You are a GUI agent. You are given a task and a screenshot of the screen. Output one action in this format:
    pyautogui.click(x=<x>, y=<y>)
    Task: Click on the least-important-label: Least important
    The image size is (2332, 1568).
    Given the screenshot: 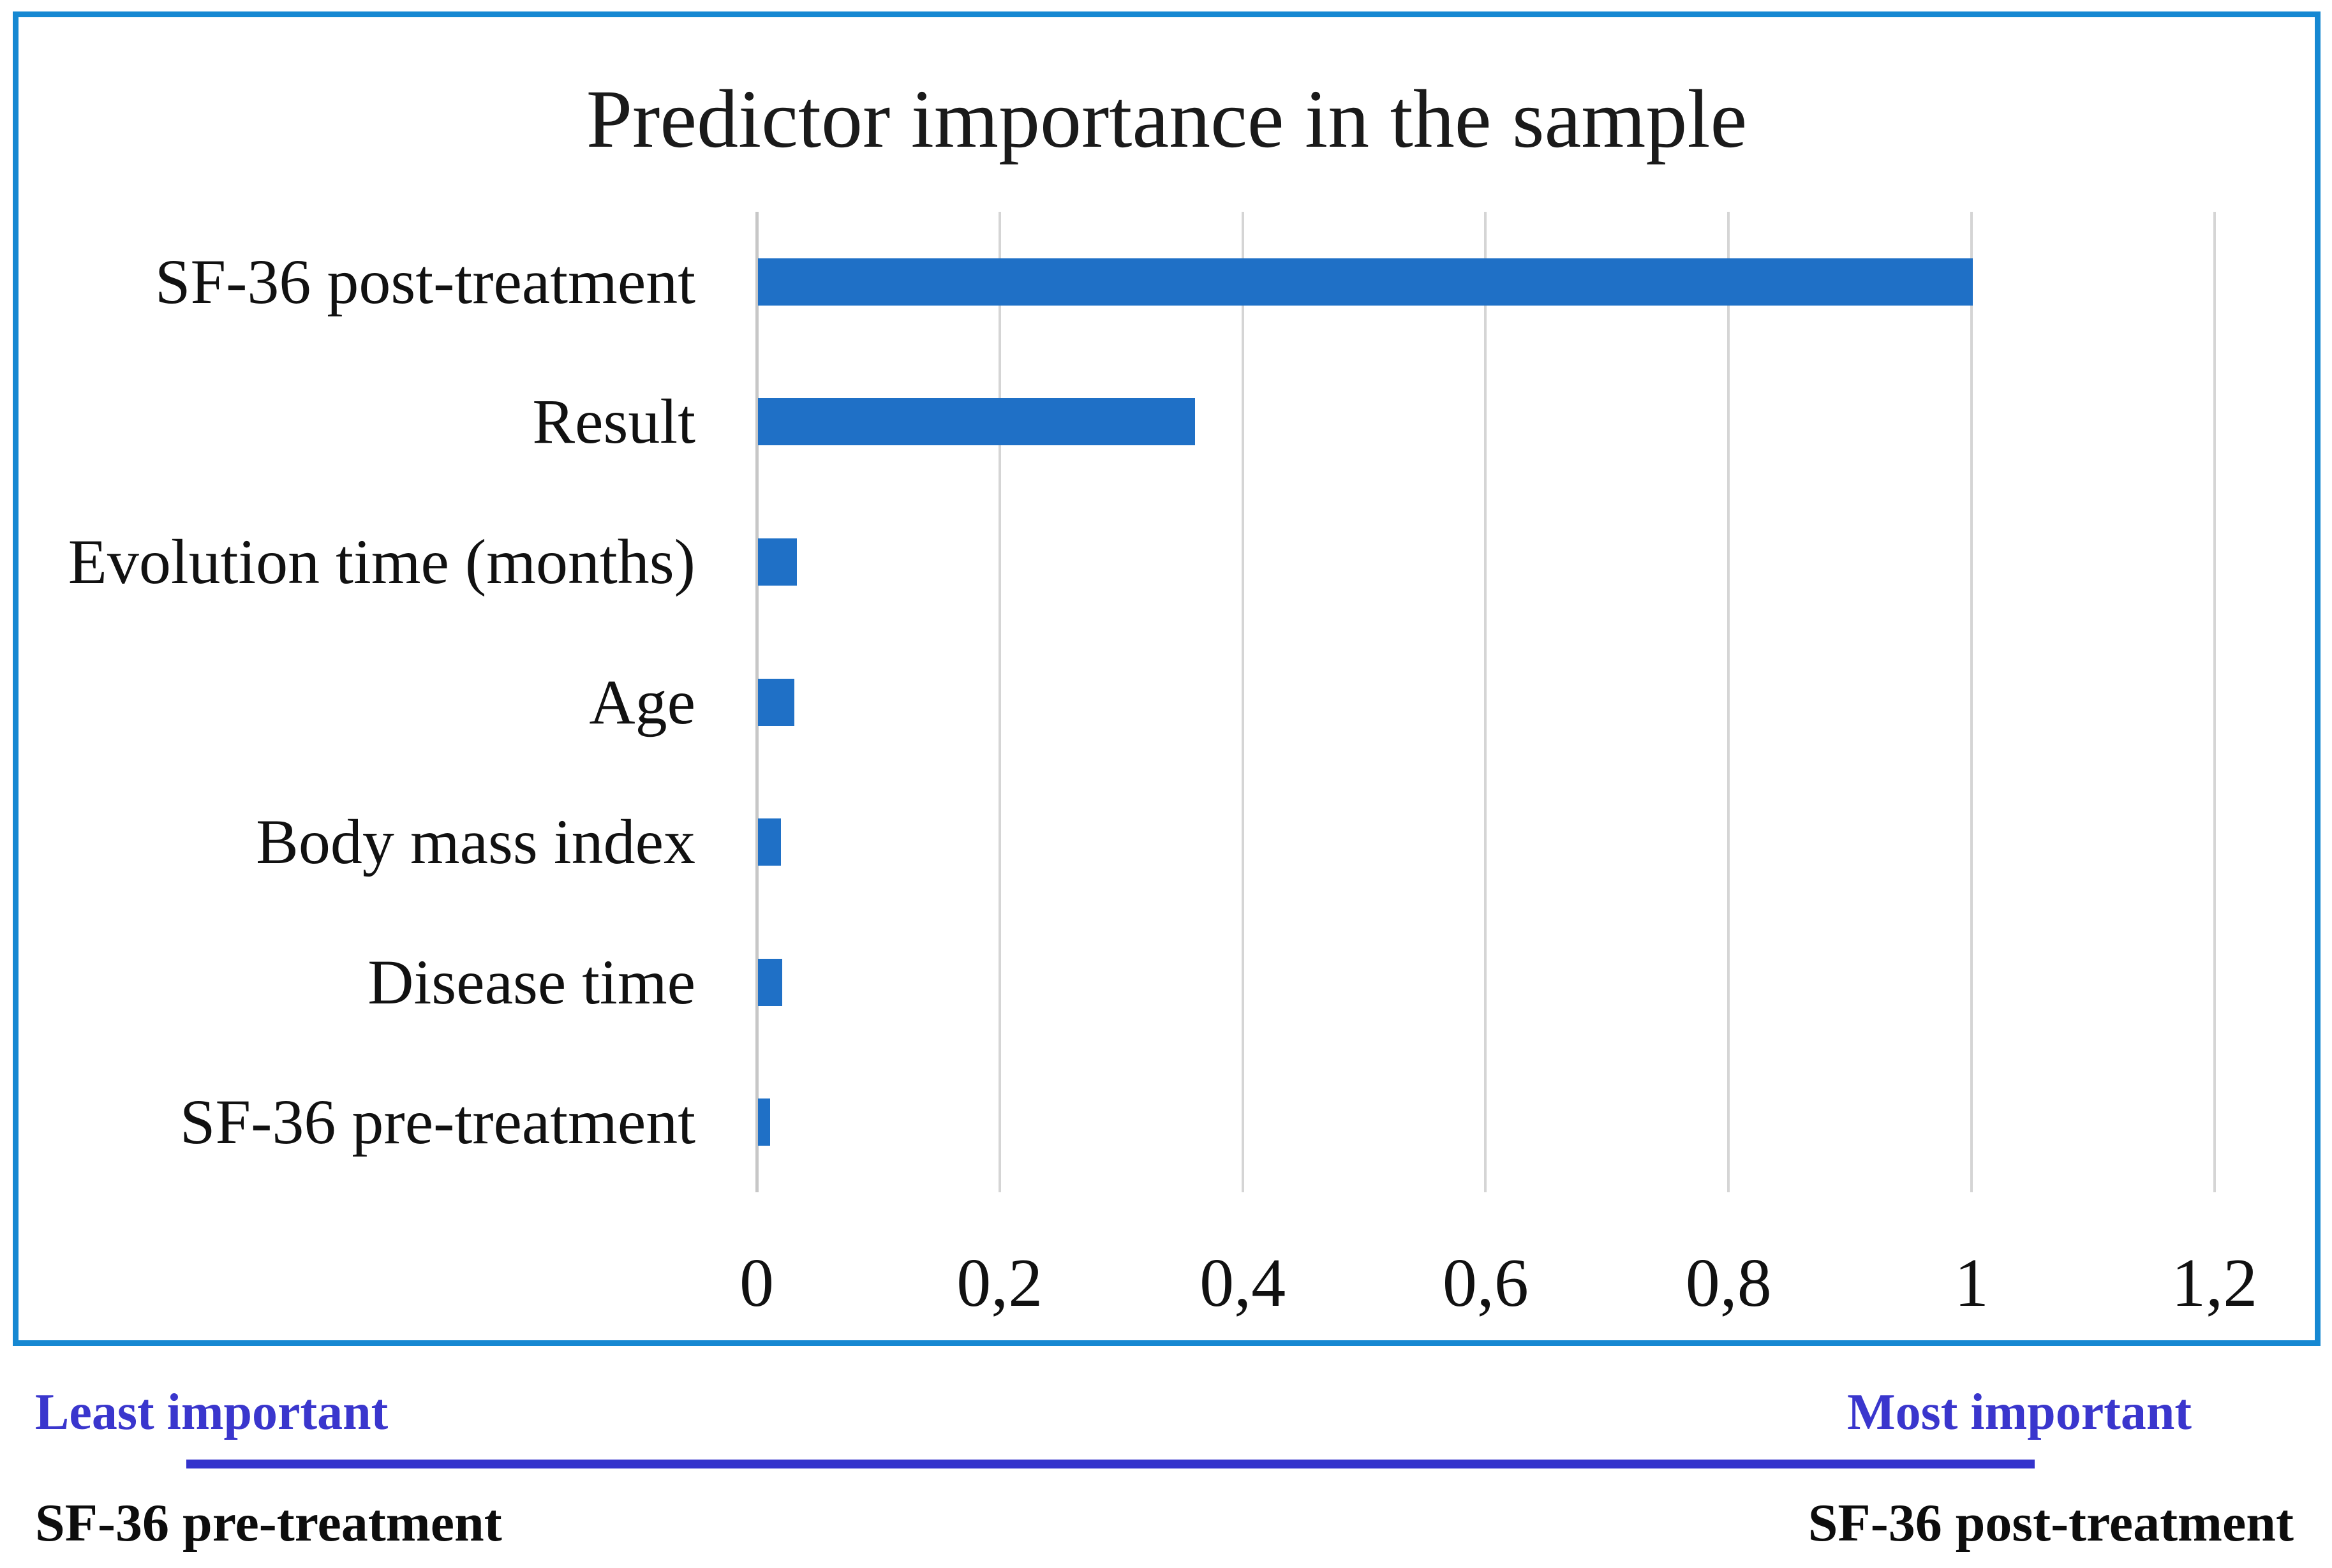 What is the action you would take?
    pyautogui.click(x=212, y=1412)
    